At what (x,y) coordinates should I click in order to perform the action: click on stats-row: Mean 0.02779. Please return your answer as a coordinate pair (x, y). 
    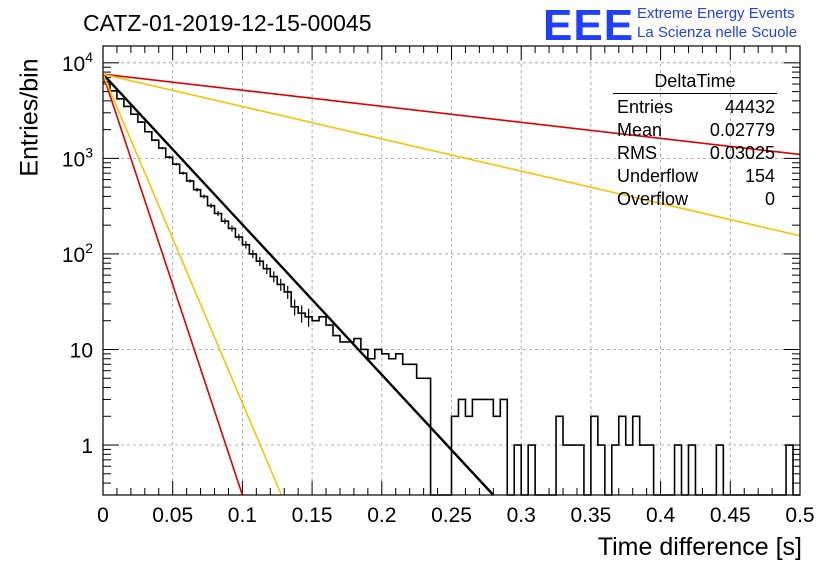
    Looking at the image, I should click on (695, 130).